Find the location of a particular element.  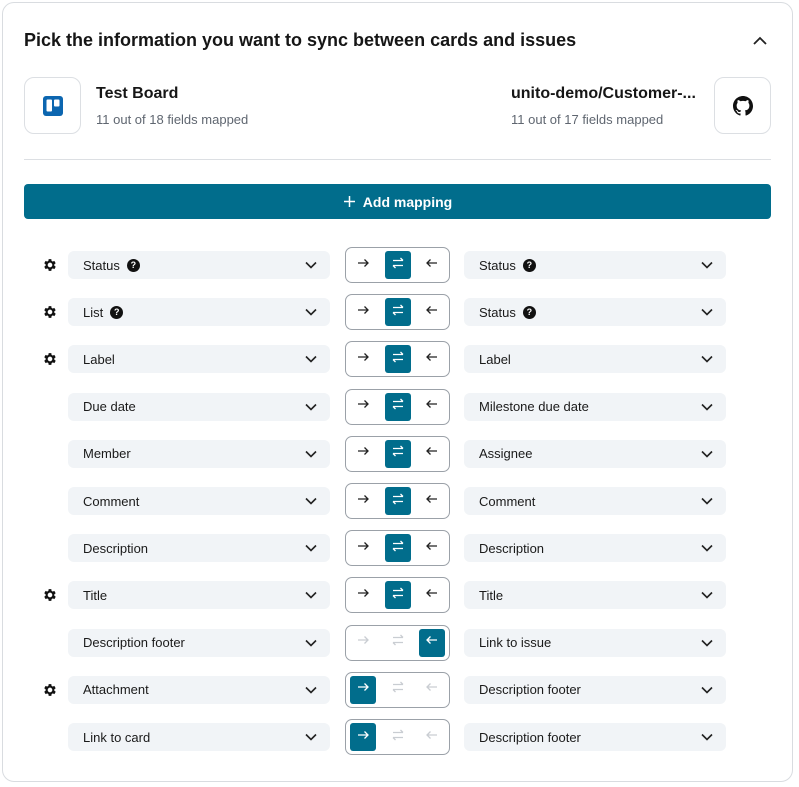

left-field-label: Due date is located at coordinates (109, 407).